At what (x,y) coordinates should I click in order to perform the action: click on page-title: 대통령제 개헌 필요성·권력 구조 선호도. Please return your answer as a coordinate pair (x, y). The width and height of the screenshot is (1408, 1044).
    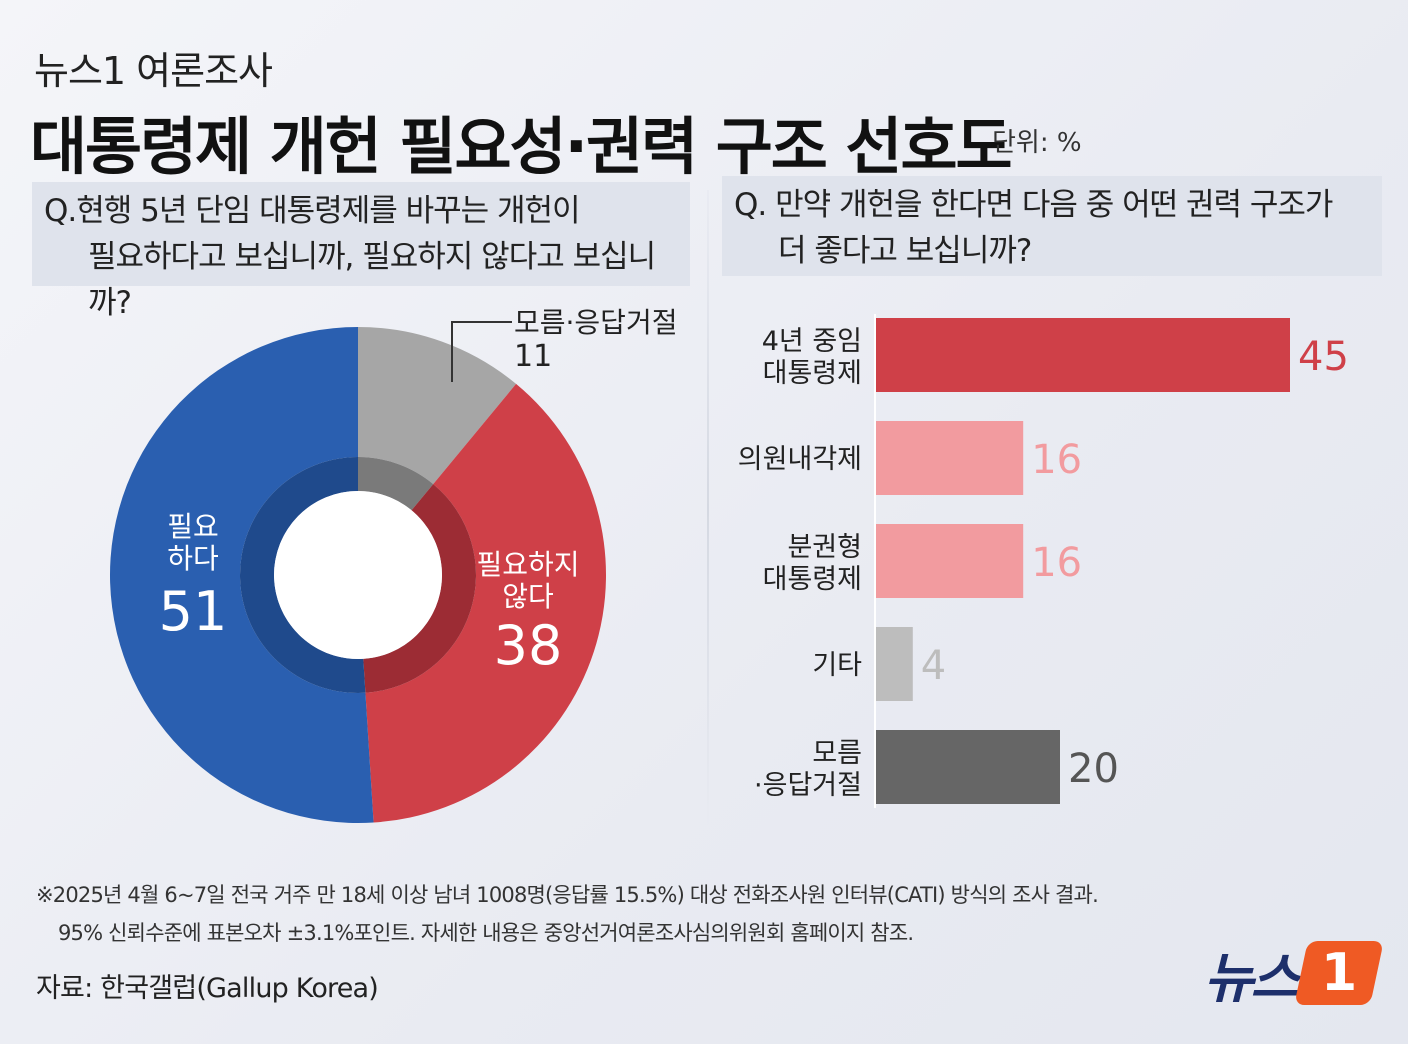
    Looking at the image, I should click on (521, 146).